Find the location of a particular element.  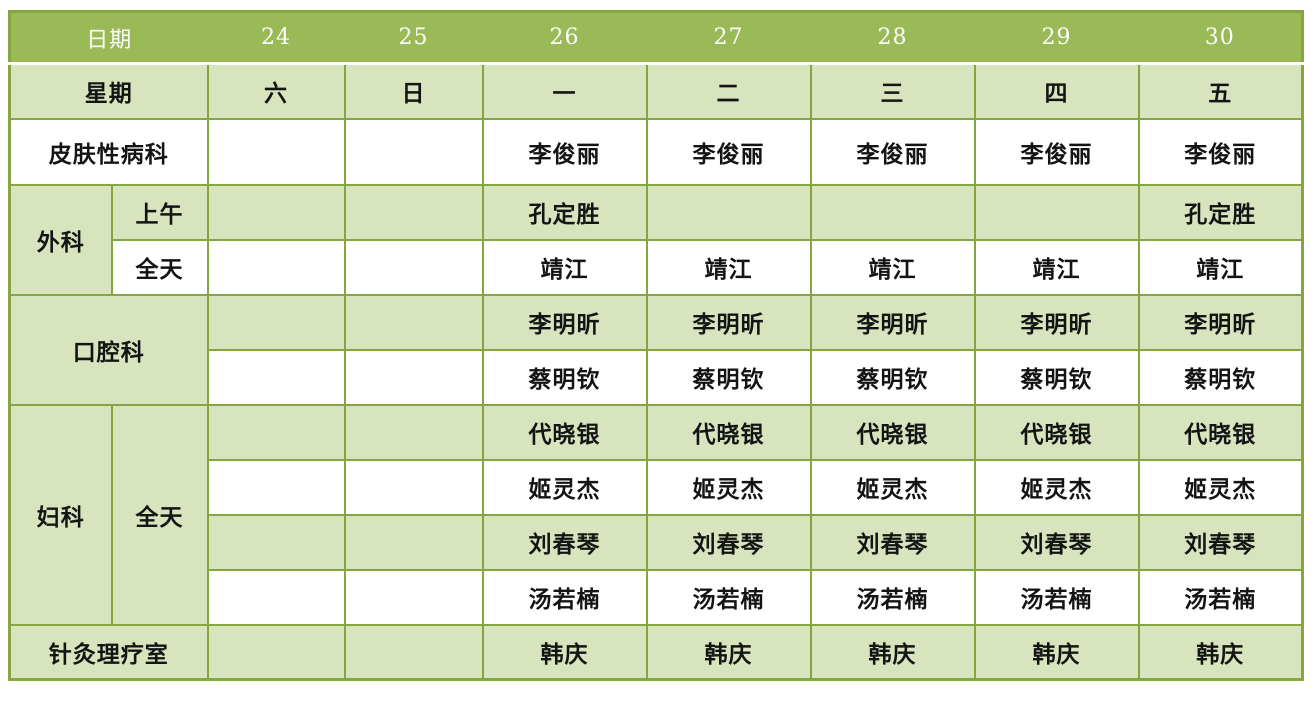

gynecology-row-4: 汤若楠 汤若楠 汤若楠 汤若楠 汤若楠 is located at coordinates (657, 597).